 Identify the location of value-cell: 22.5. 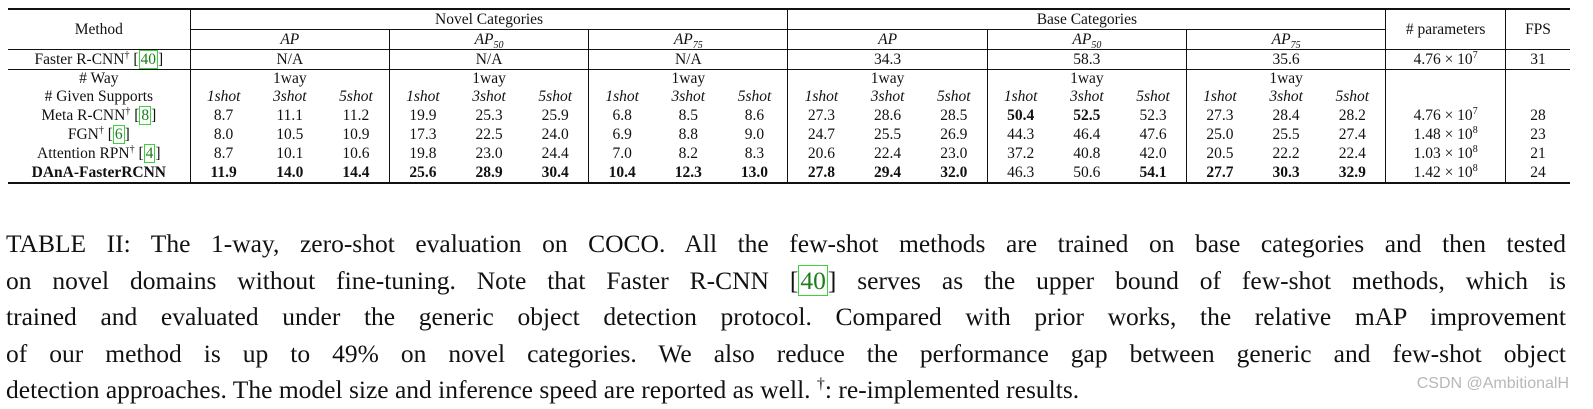
(489, 134).